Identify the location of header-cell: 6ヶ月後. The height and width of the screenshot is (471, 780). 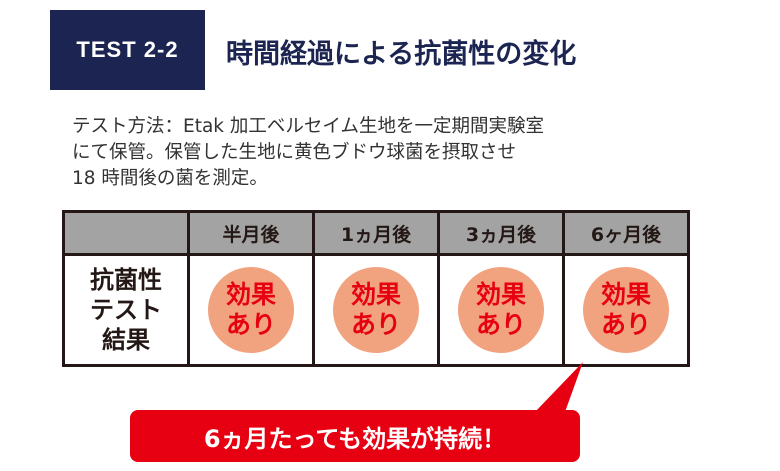
(626, 233).